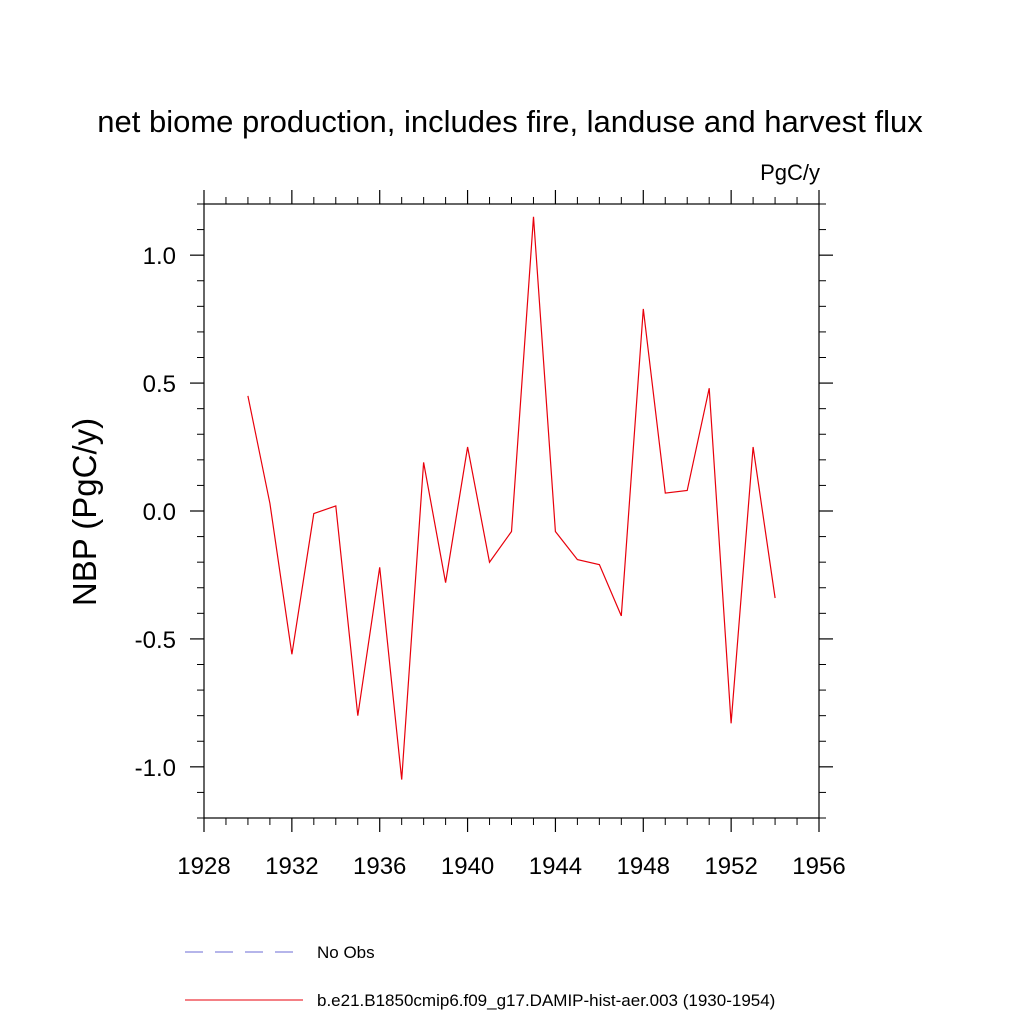  I want to click on x-tick-label: 1956, so click(818, 866).